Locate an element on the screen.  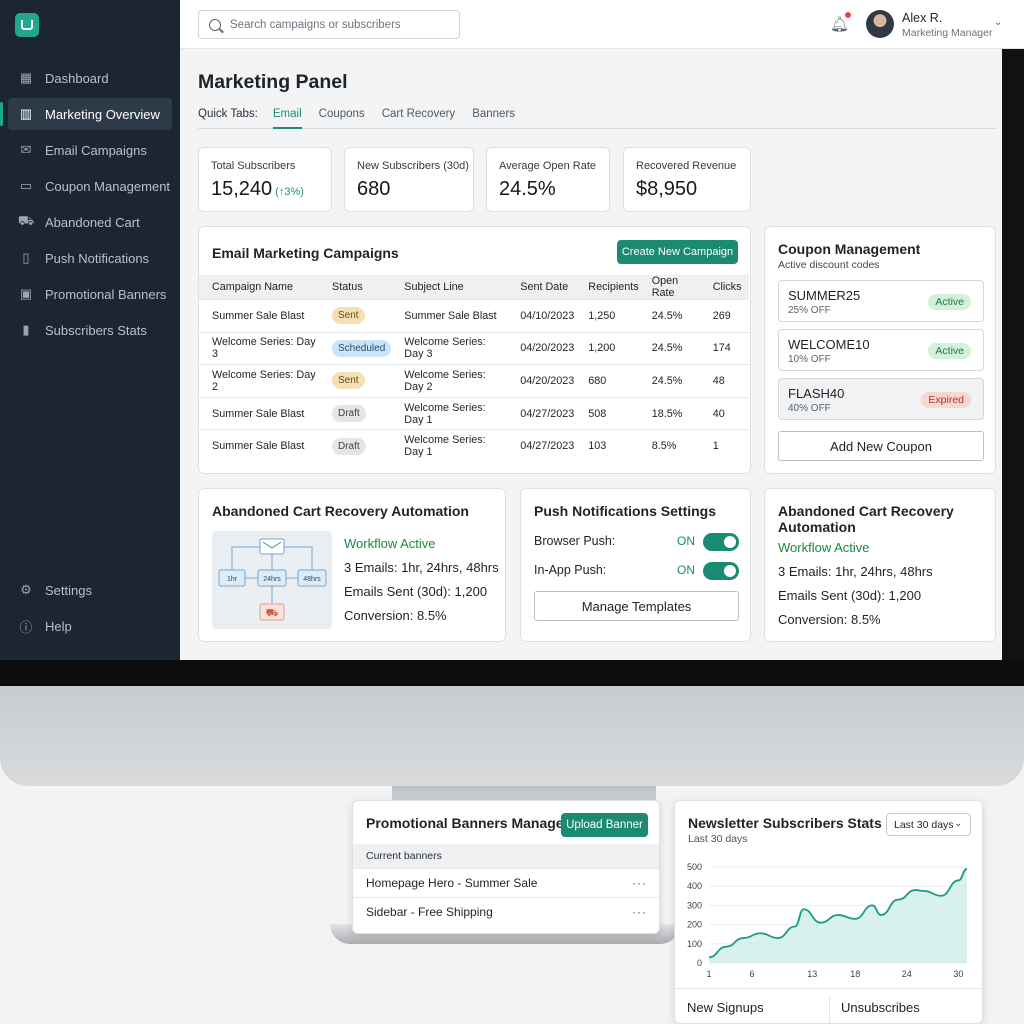
sidebar-item-help: ⓘ Help is located at coordinates (90, 626).